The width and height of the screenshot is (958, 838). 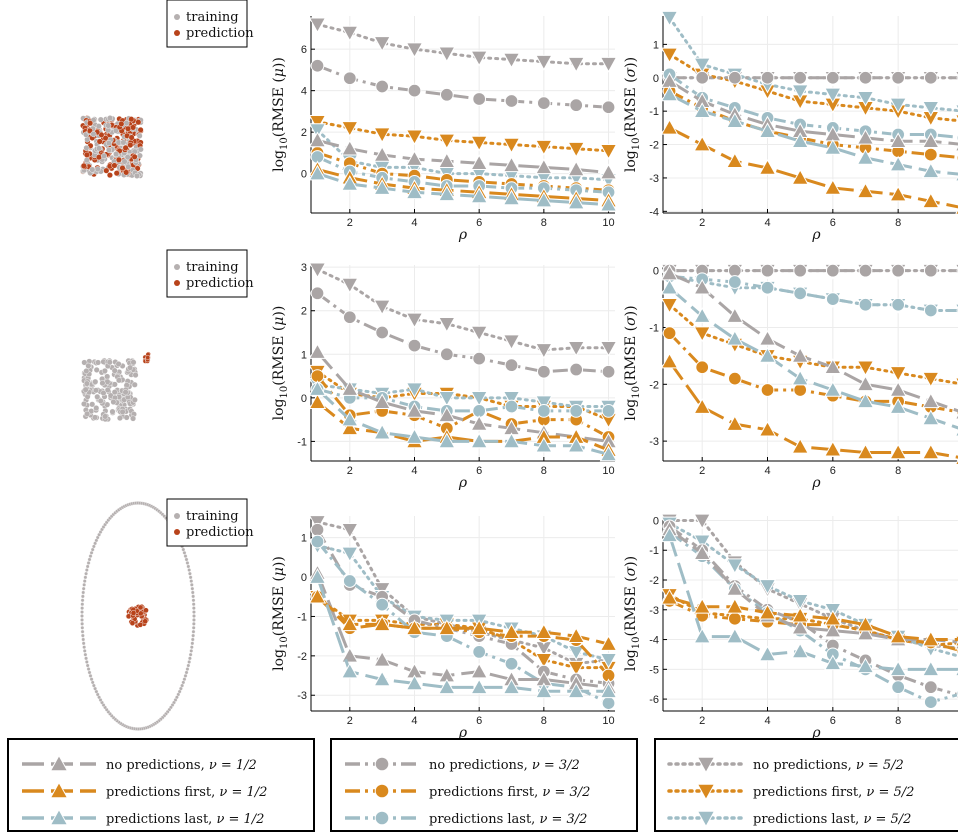 I want to click on x-tick-label: 10, so click(x=608, y=721).